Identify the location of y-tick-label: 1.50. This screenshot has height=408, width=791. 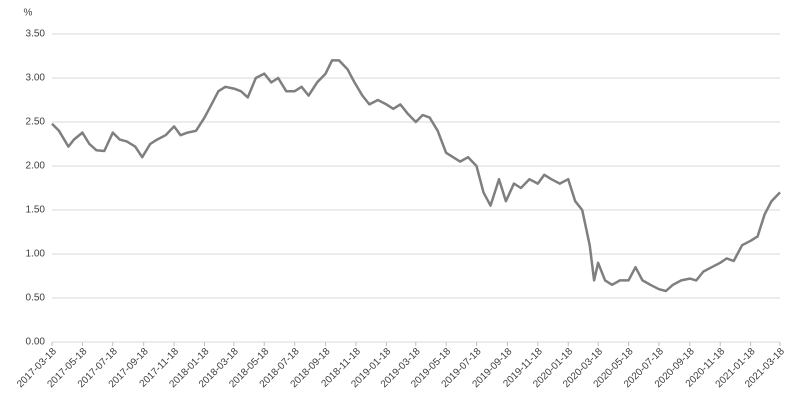
(36, 210).